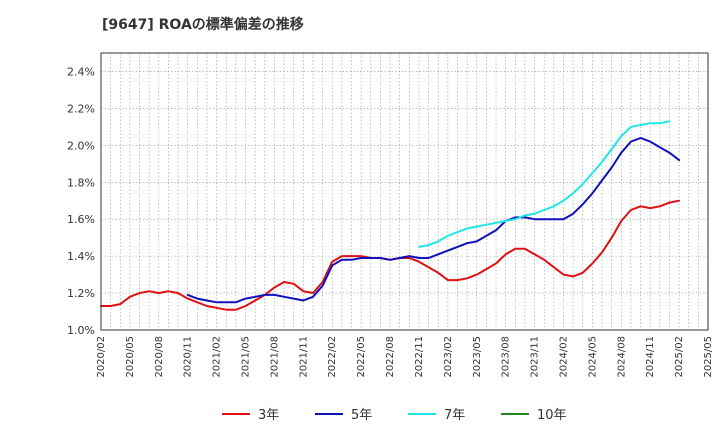 The height and width of the screenshot is (440, 720). Describe the element at coordinates (679, 357) in the screenshot. I see `x-tick-label: 2025/02` at that location.